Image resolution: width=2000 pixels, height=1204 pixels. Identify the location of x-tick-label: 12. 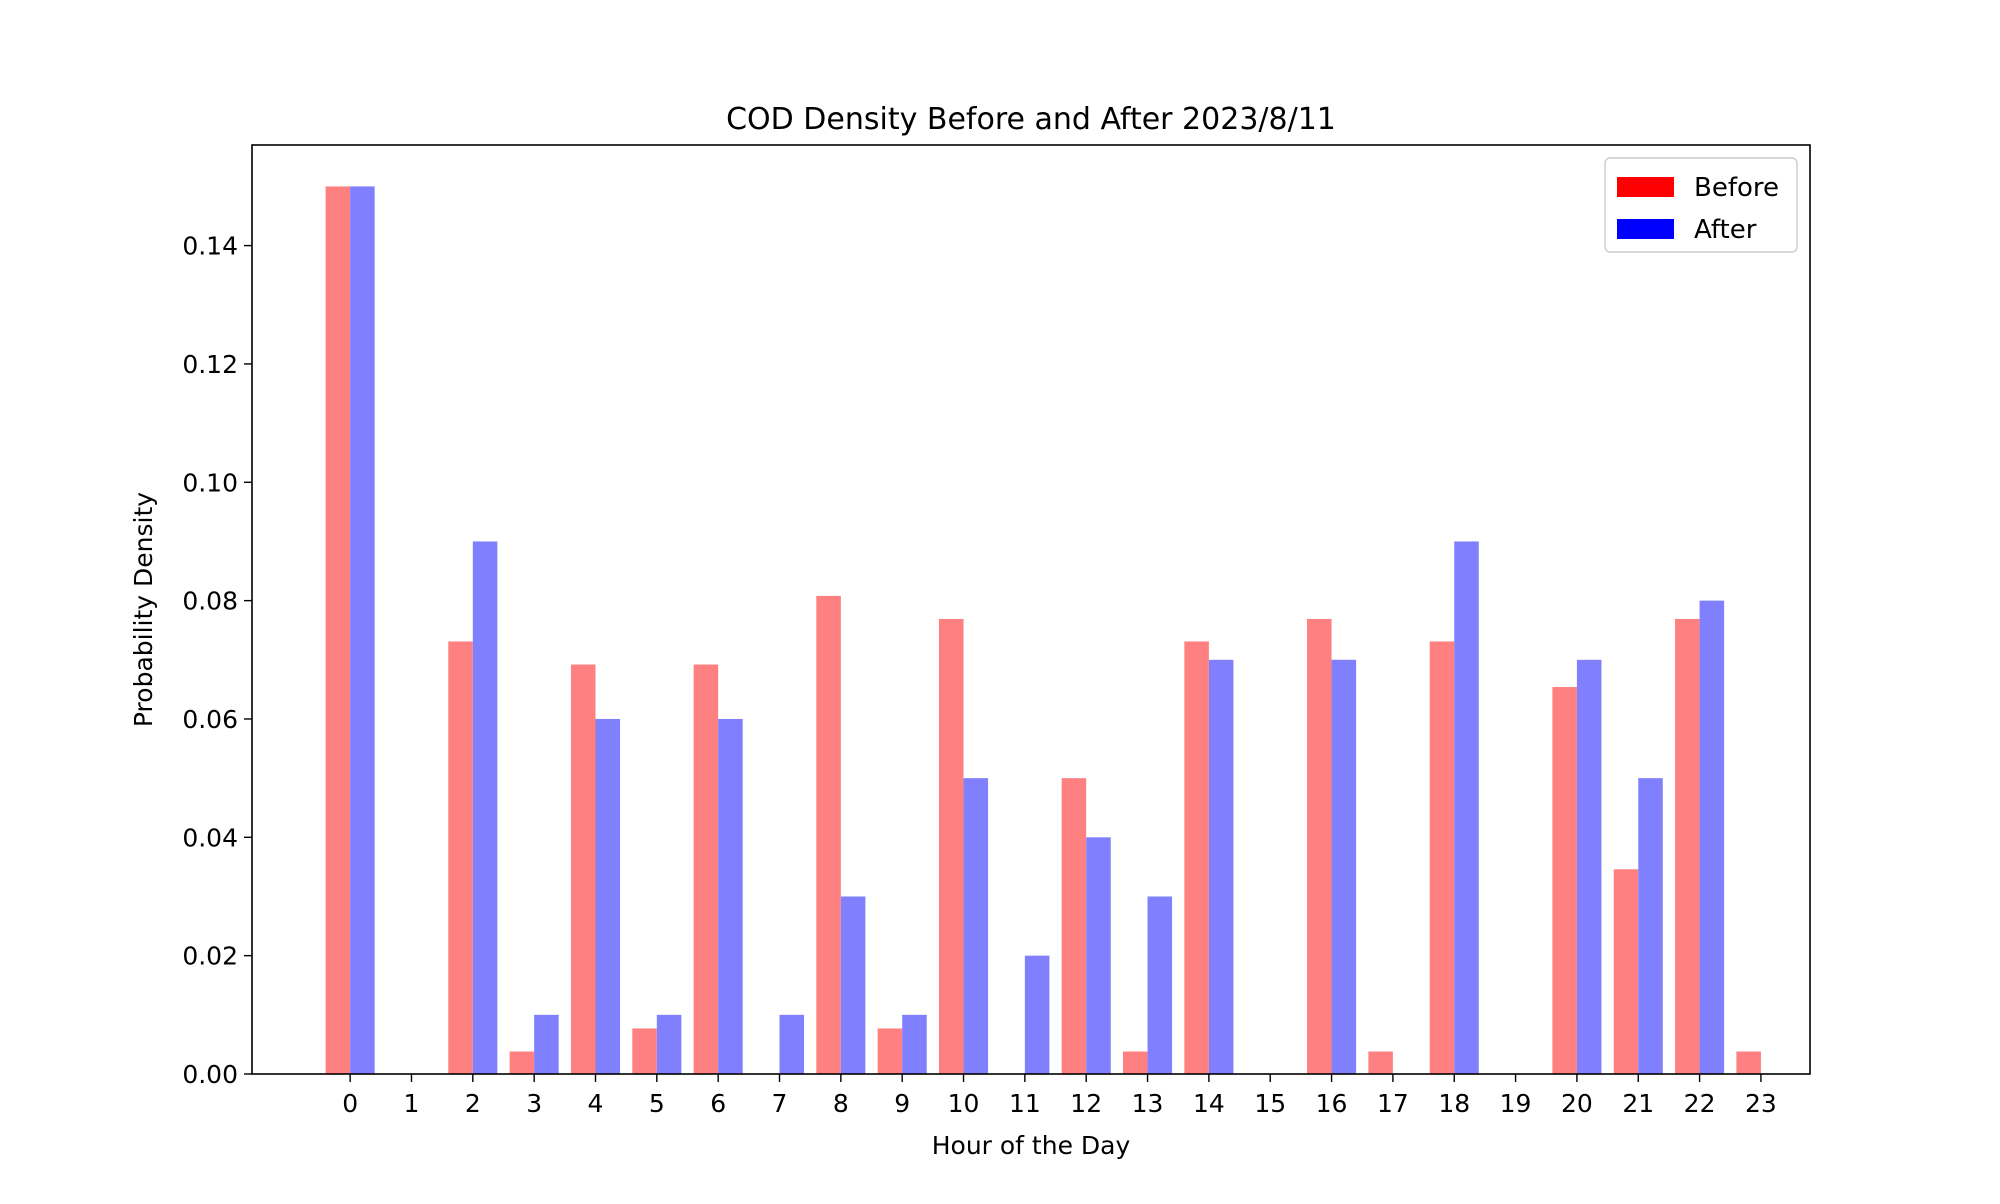
(1086, 1103).